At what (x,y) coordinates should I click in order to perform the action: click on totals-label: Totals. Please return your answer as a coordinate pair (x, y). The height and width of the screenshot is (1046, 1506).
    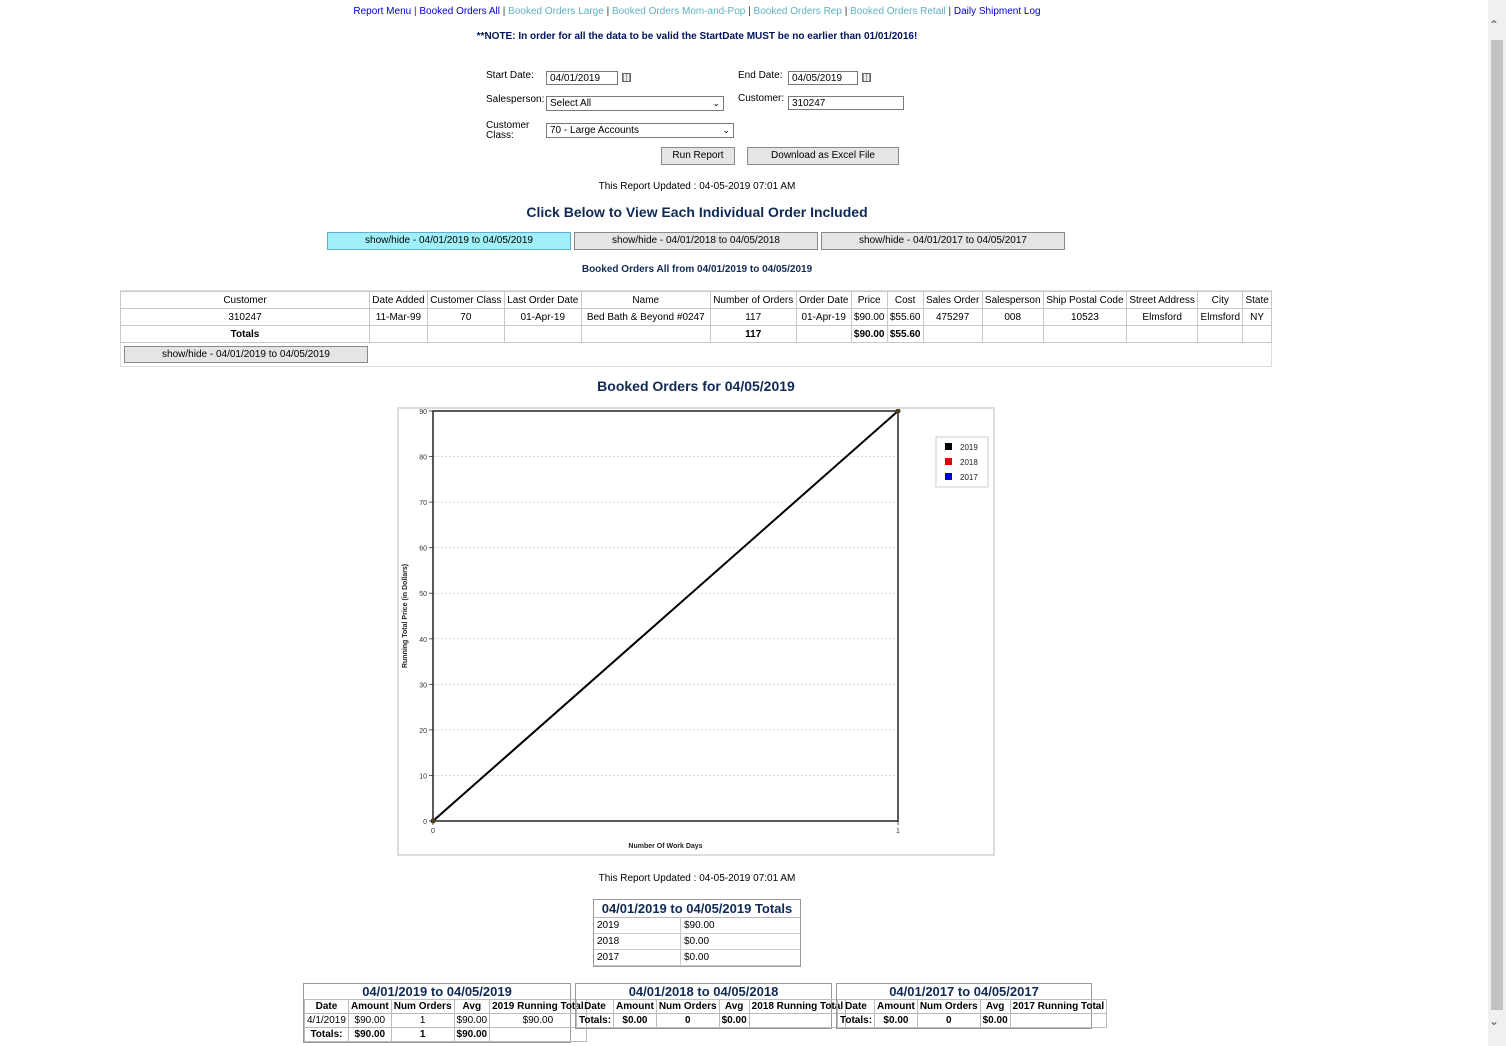
    Looking at the image, I should click on (245, 334).